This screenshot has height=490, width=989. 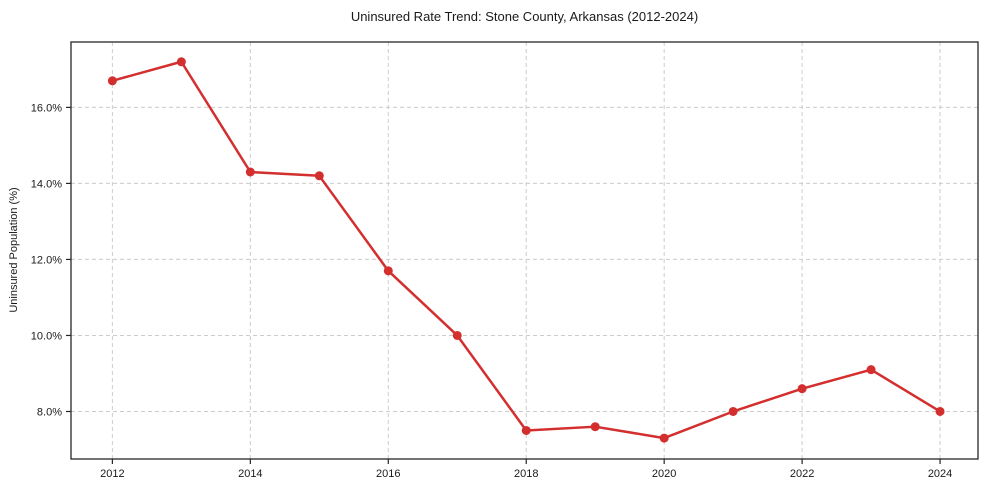 I want to click on x-tick-label: 2020, so click(x=664, y=474).